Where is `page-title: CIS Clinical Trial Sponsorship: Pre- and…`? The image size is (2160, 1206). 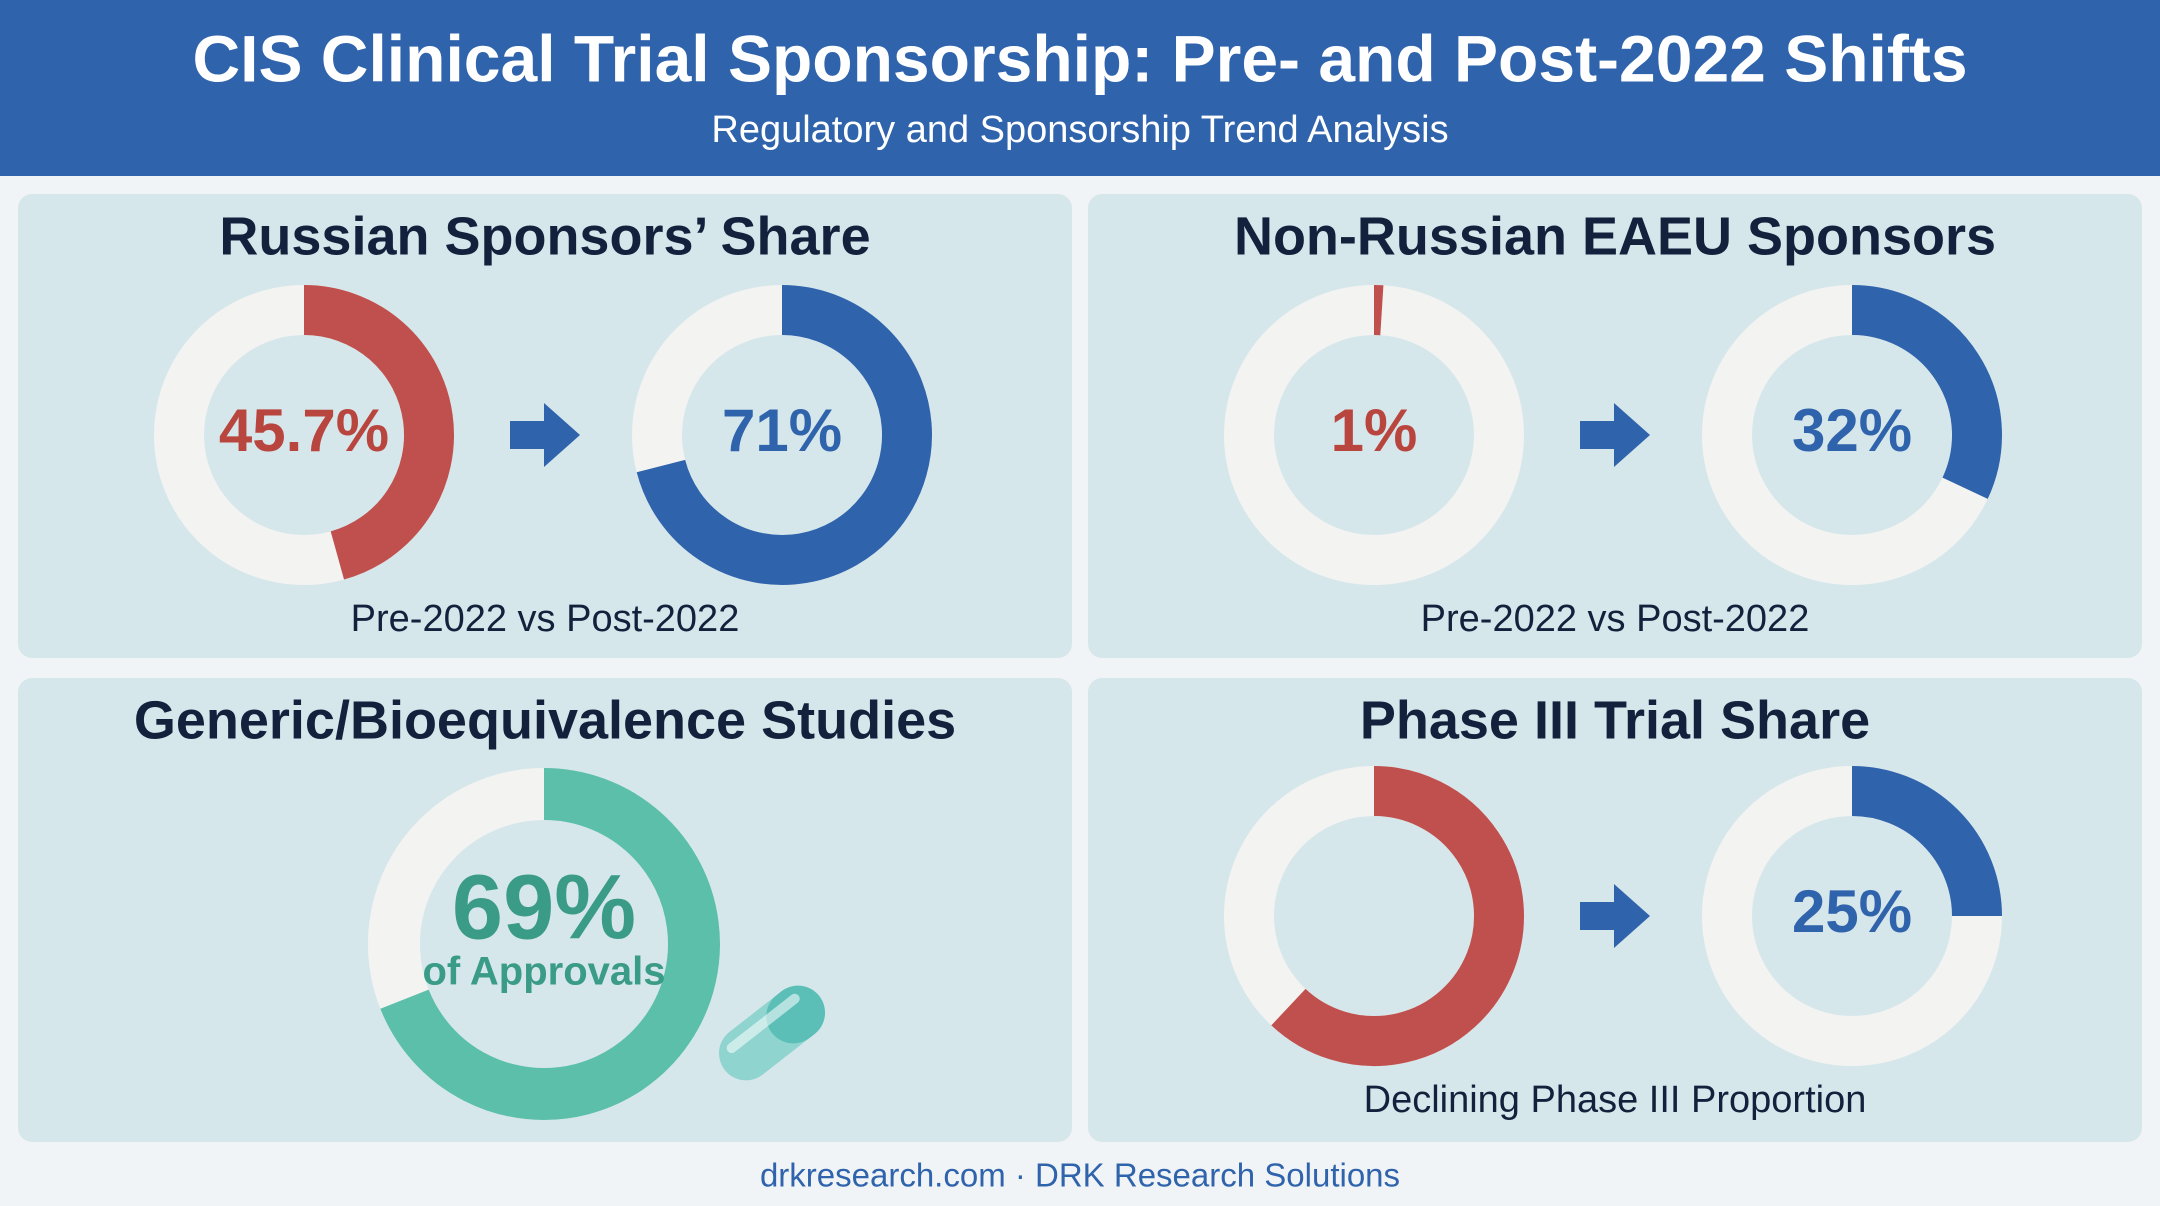 page-title: CIS Clinical Trial Sponsorship: Pre- and… is located at coordinates (1079, 58).